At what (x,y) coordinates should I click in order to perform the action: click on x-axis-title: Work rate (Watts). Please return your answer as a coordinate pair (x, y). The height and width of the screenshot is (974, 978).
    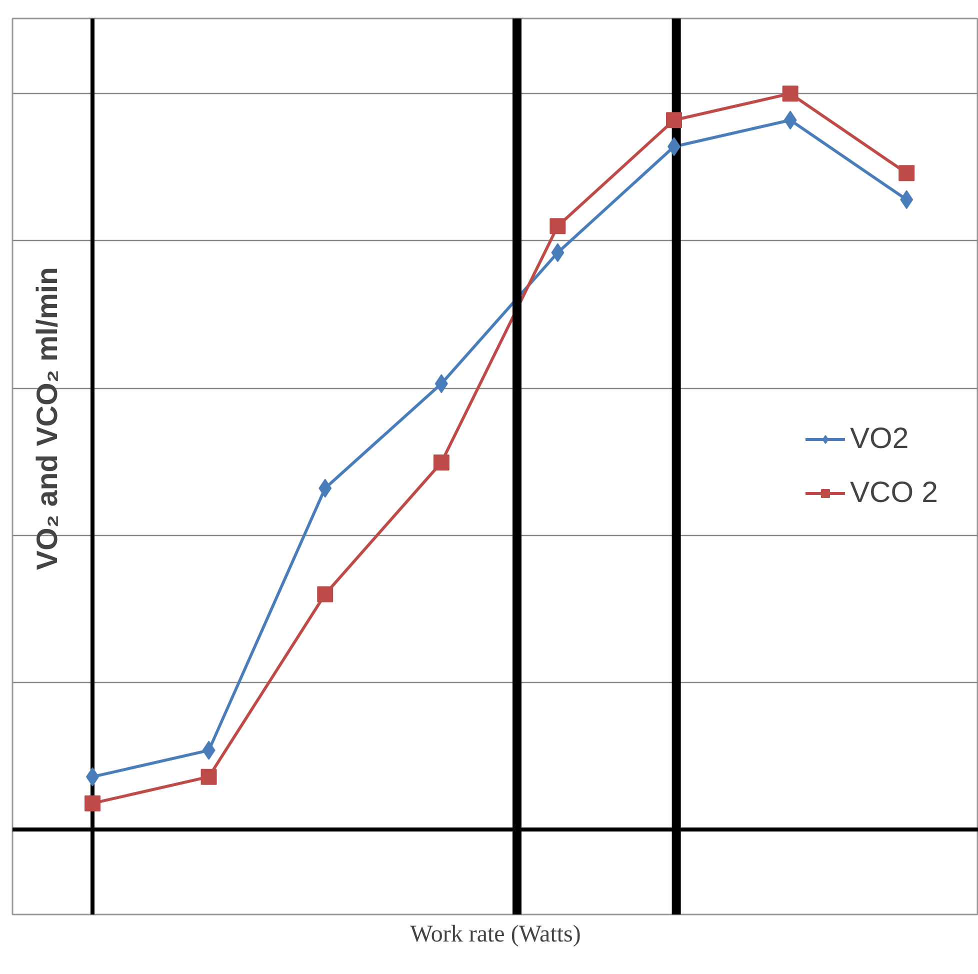
    Looking at the image, I should click on (495, 935).